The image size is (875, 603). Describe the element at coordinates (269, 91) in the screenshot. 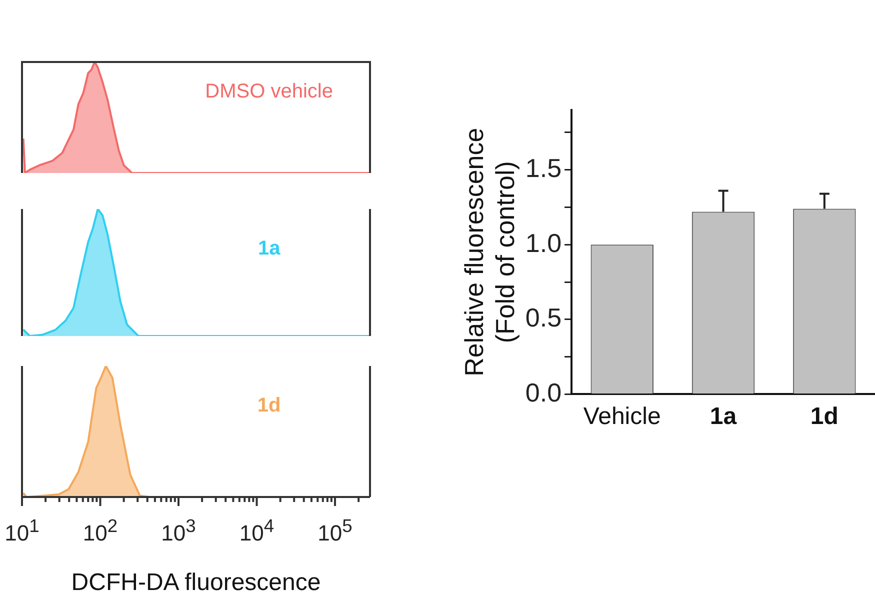

I see `text: DMSO vehicle` at that location.